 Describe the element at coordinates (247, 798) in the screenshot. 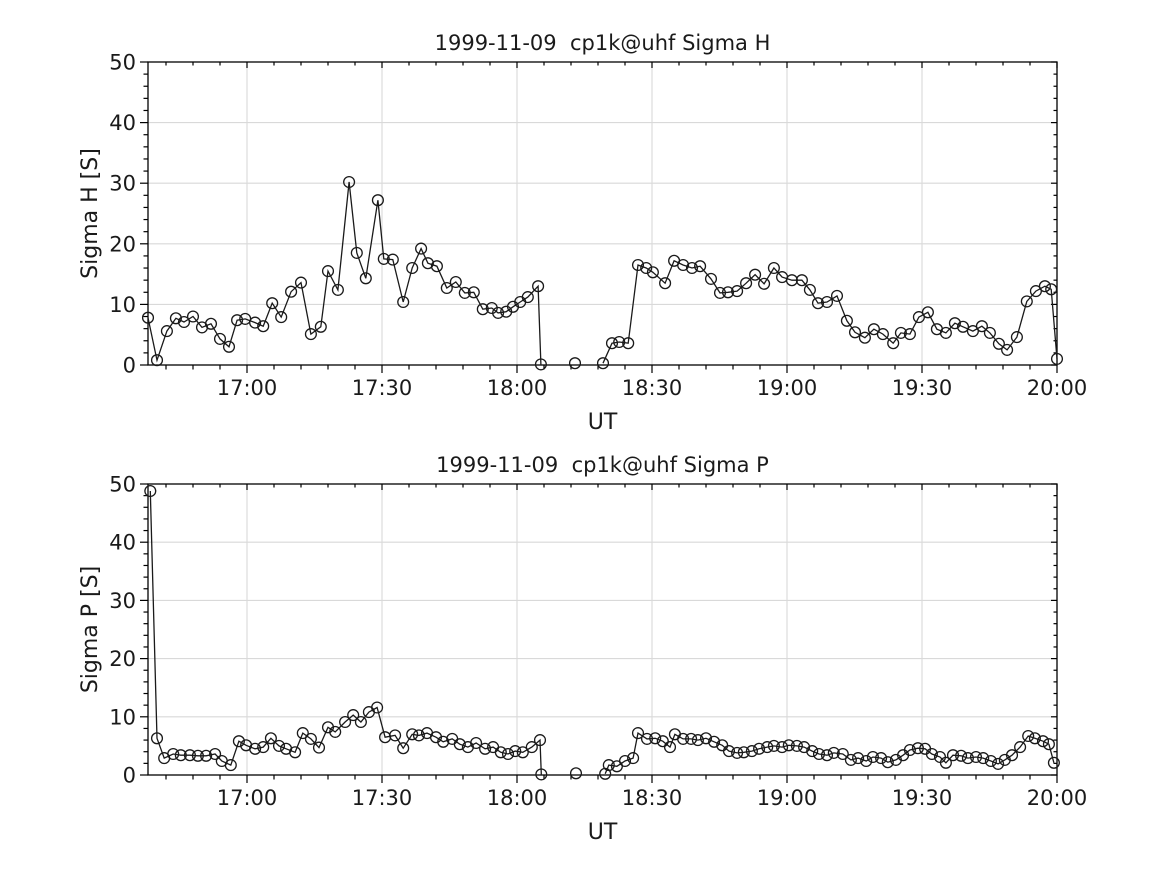

I see `x-tick-label: 17:00` at that location.